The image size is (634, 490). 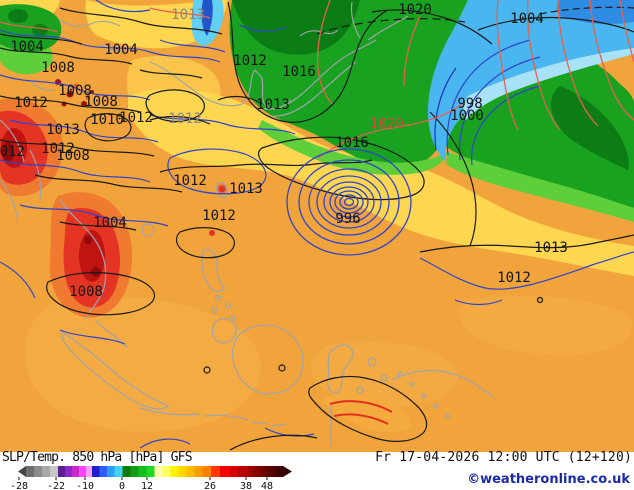 What do you see at coordinates (467, 116) in the screenshot?
I see `pressure-label-1000: 1000` at bounding box center [467, 116].